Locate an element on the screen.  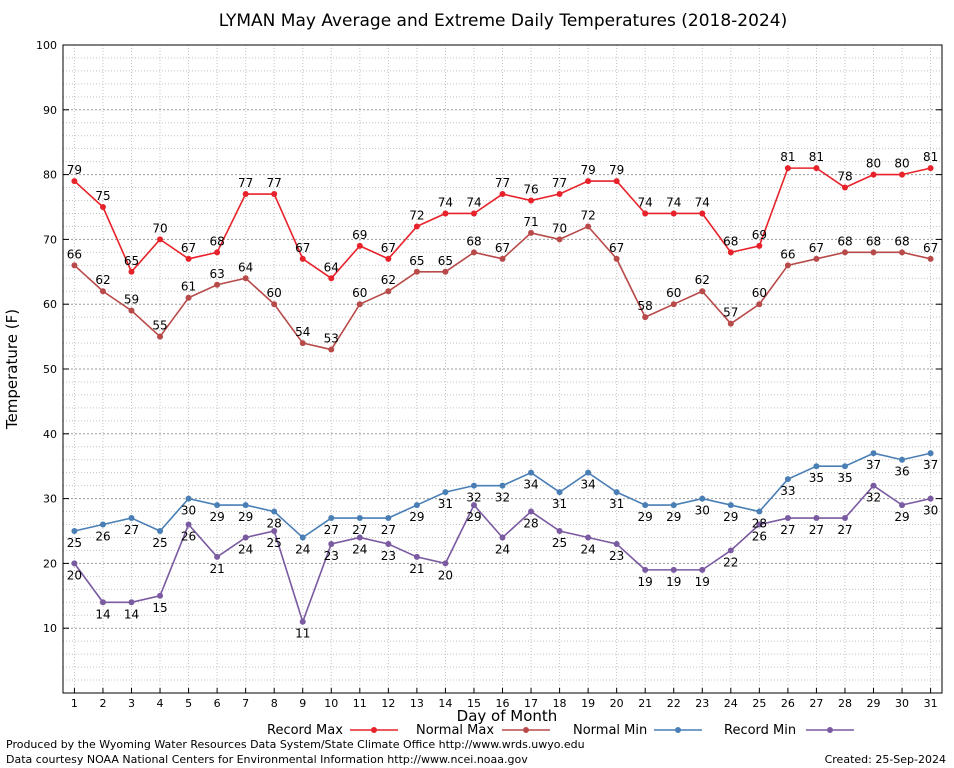
data-label-record-min: 14 is located at coordinates (102, 614).